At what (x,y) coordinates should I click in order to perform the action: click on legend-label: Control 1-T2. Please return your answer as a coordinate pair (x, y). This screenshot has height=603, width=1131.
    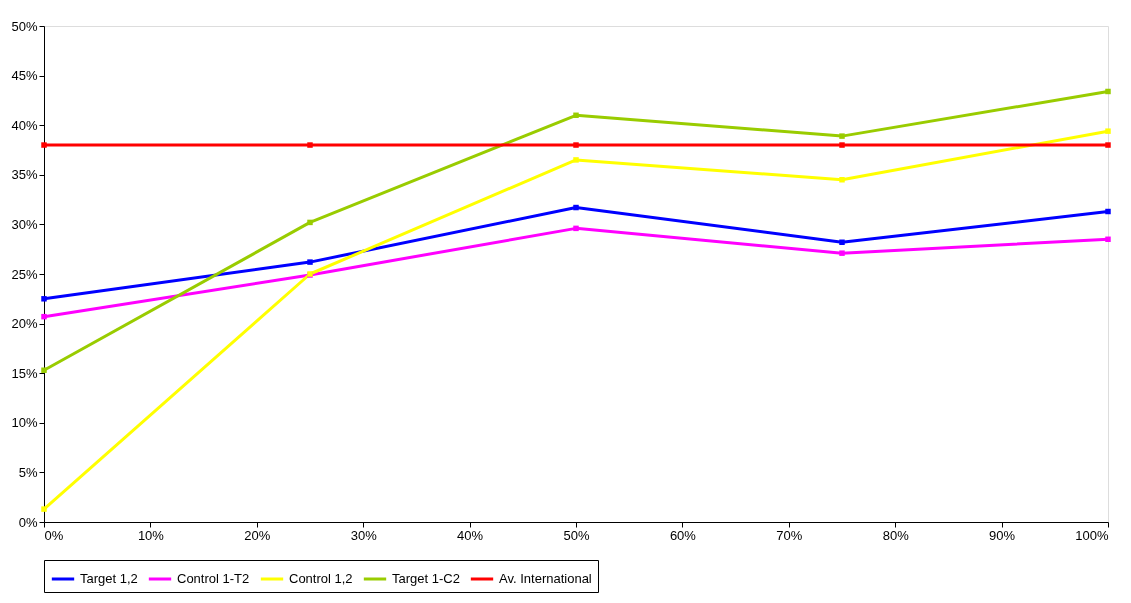
    Looking at the image, I should click on (213, 578).